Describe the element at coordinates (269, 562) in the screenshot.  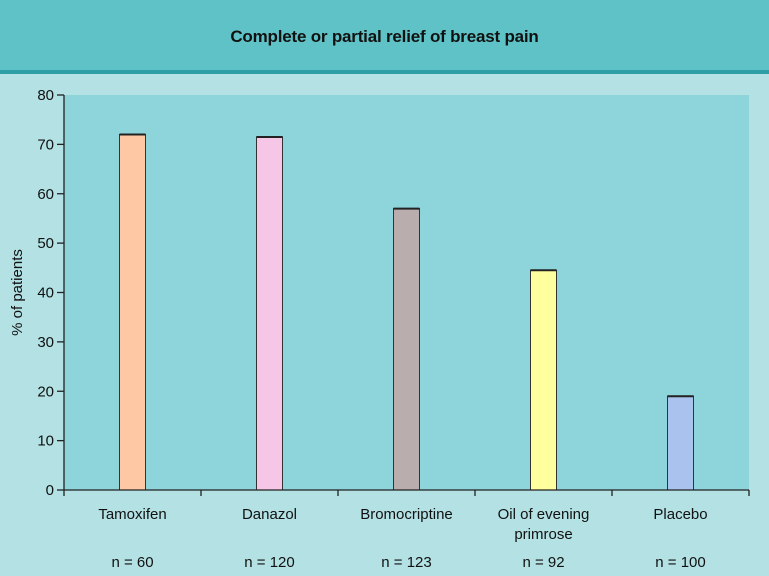
I see `sample-size-label: n = 120` at that location.